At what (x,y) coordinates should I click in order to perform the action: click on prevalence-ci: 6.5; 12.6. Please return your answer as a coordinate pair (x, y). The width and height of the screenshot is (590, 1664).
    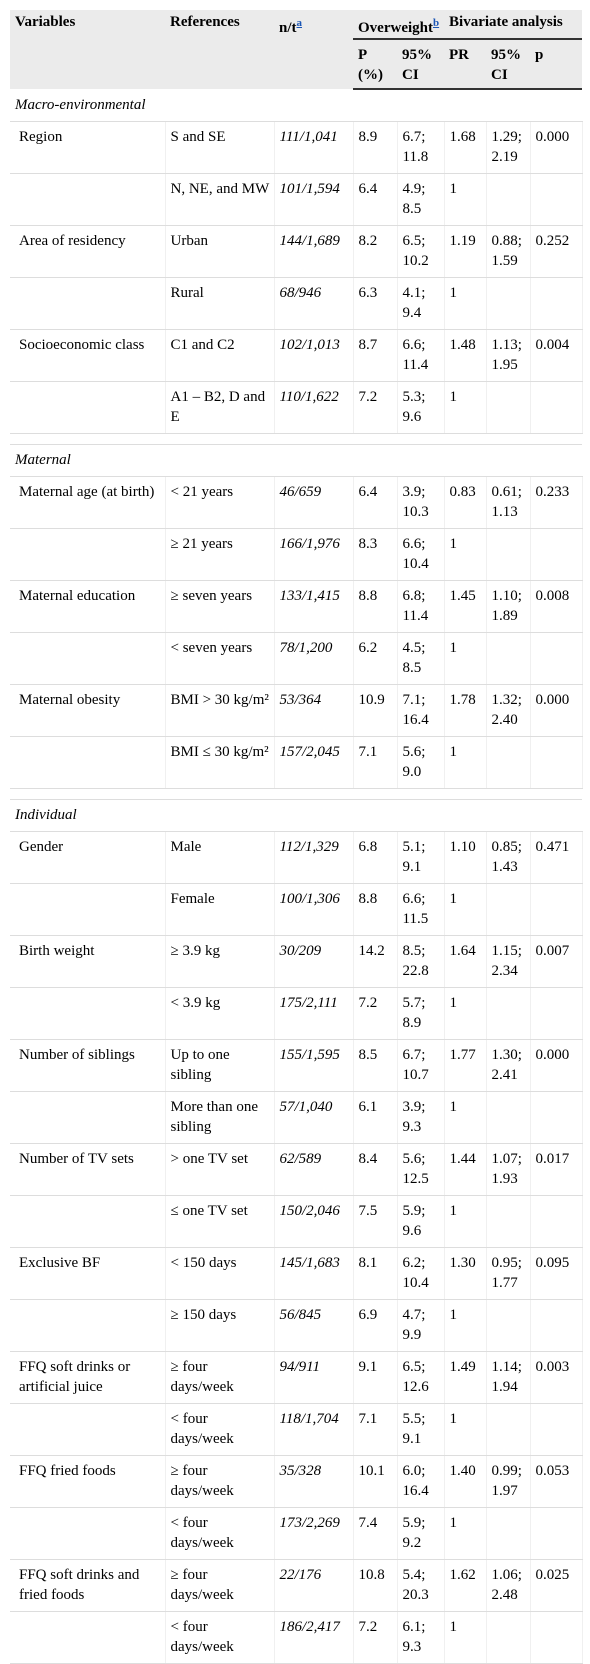
    Looking at the image, I should click on (421, 1377).